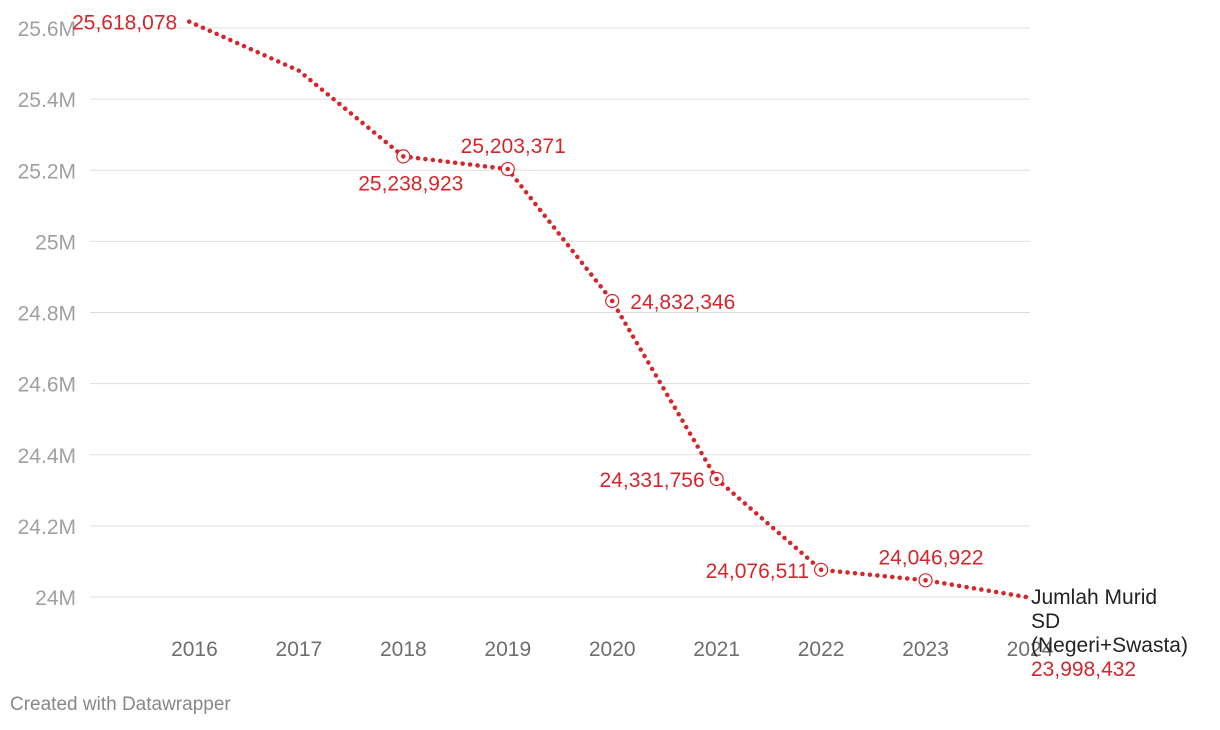  What do you see at coordinates (716, 649) in the screenshot?
I see `x-tick-label: 2021` at bounding box center [716, 649].